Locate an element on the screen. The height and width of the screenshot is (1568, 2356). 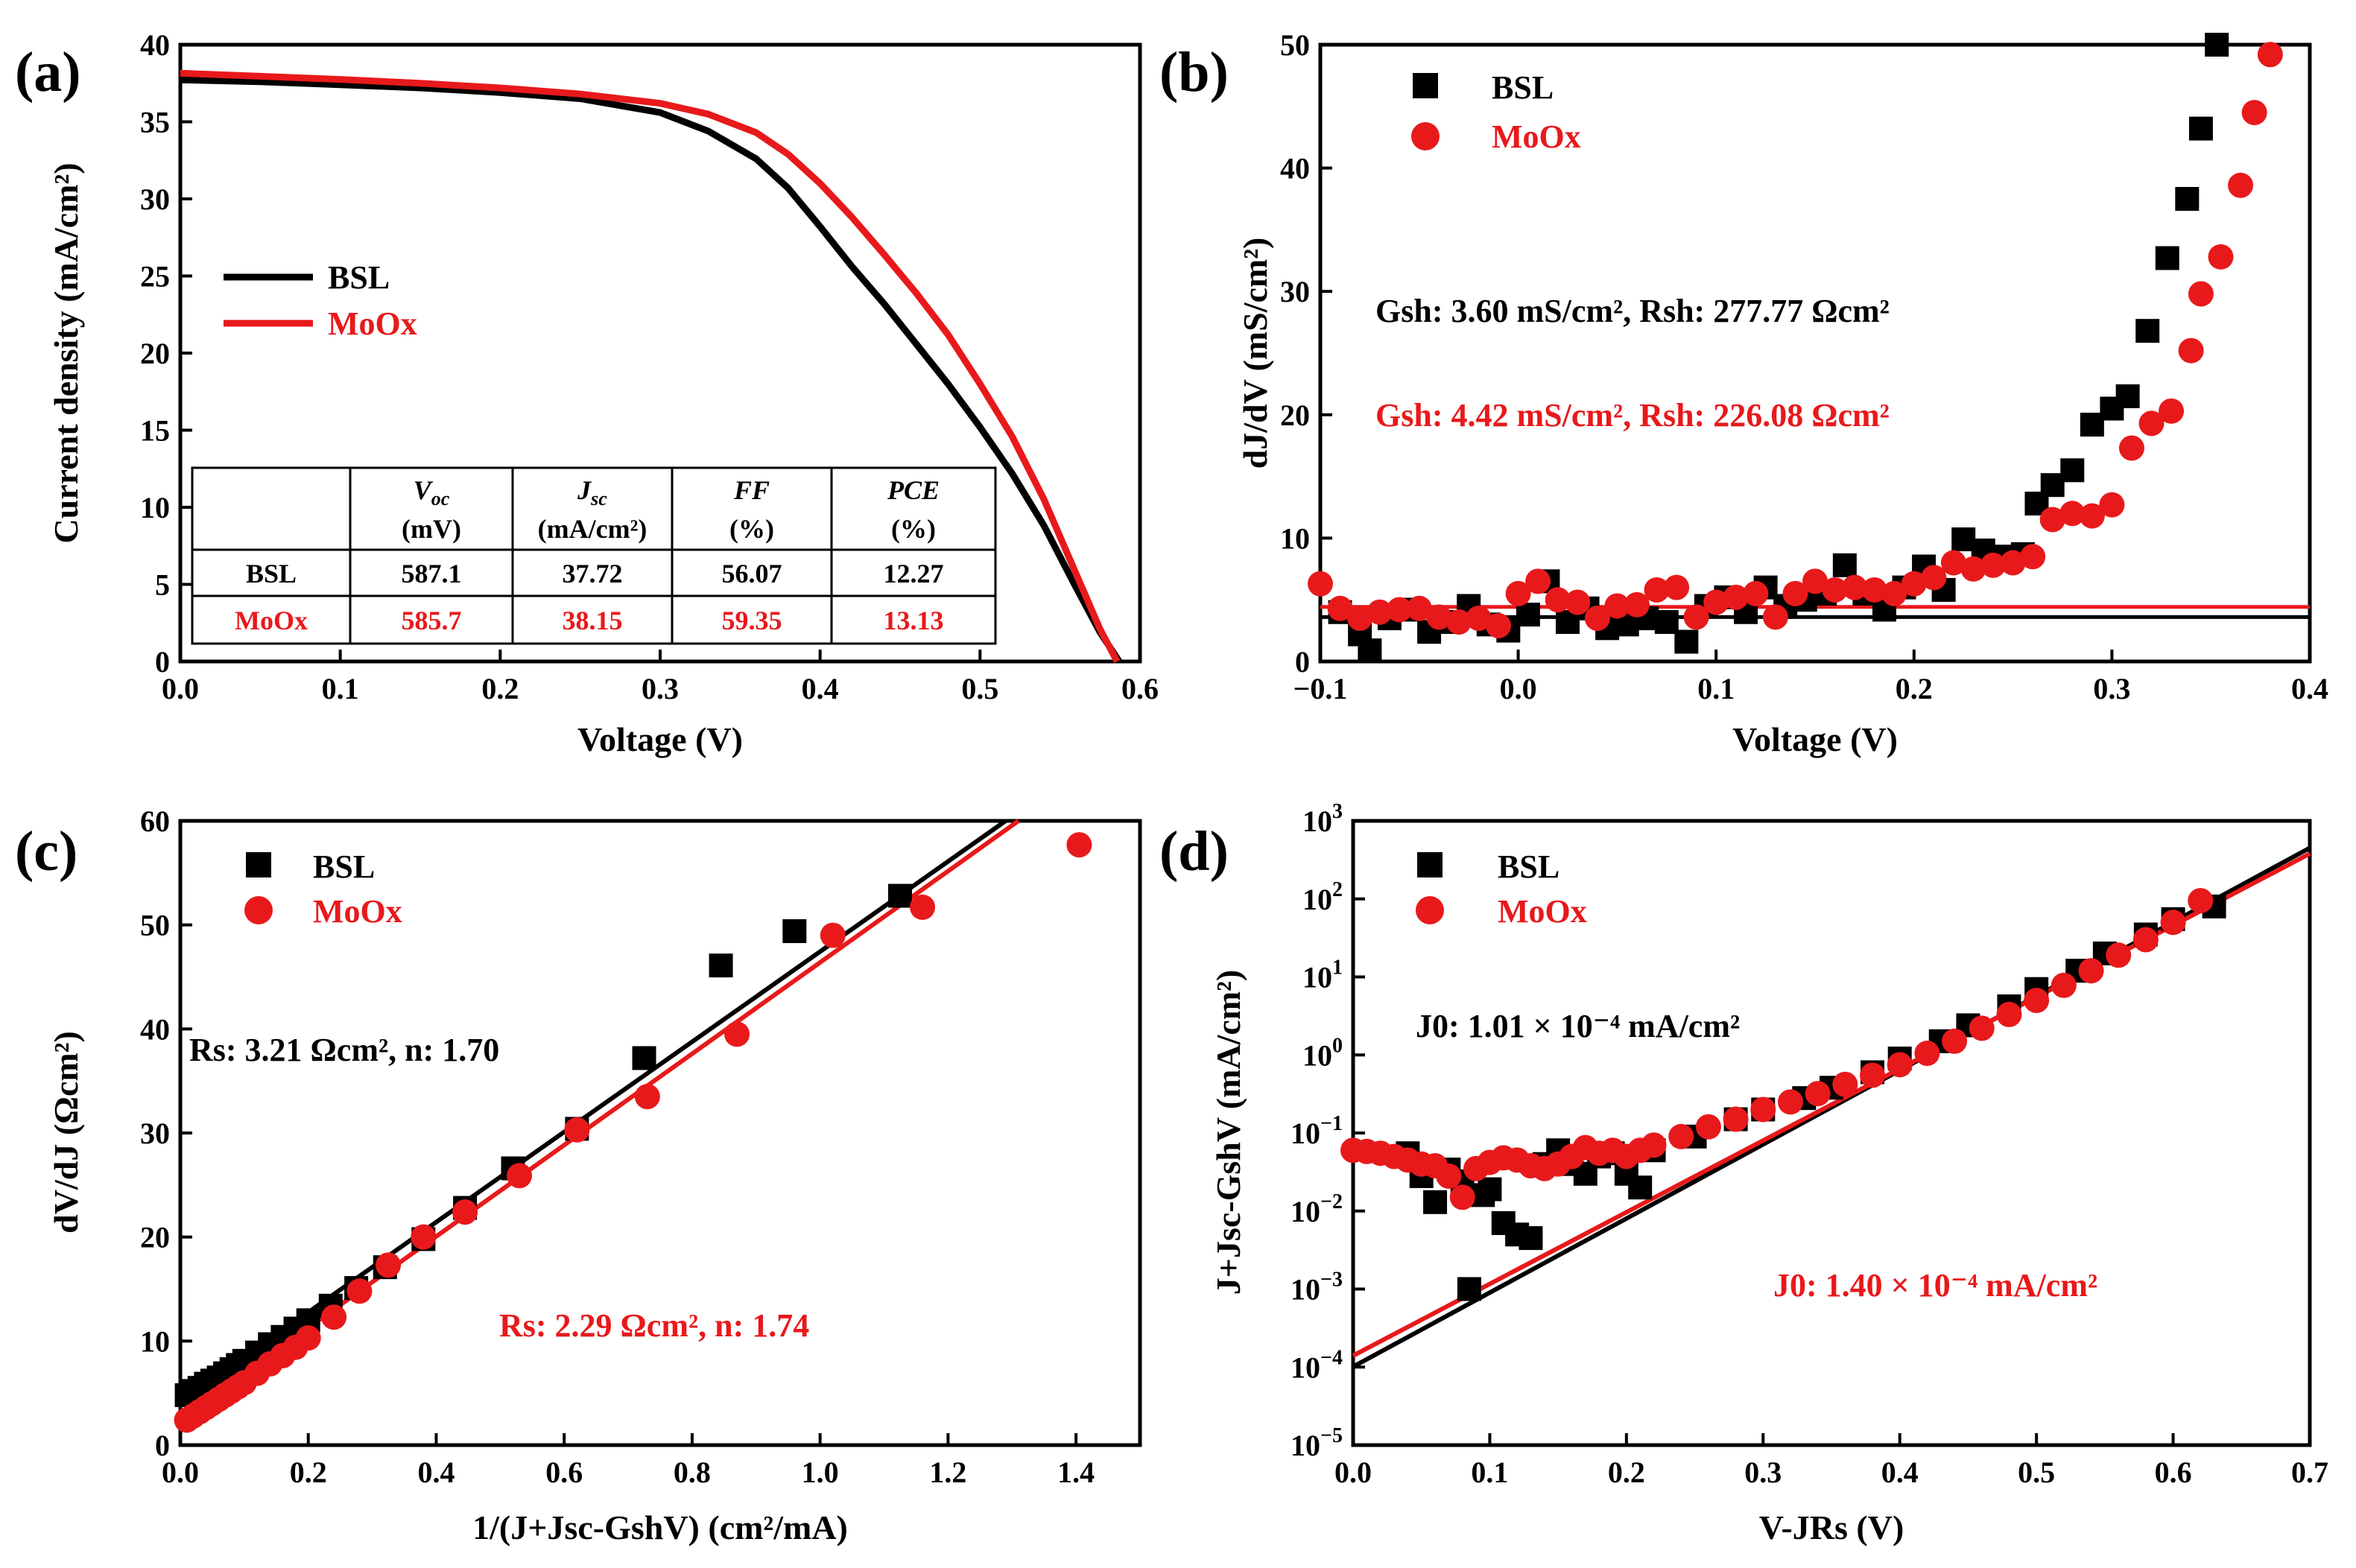
y-tick-label-d: 10³ is located at coordinates (1322, 819).